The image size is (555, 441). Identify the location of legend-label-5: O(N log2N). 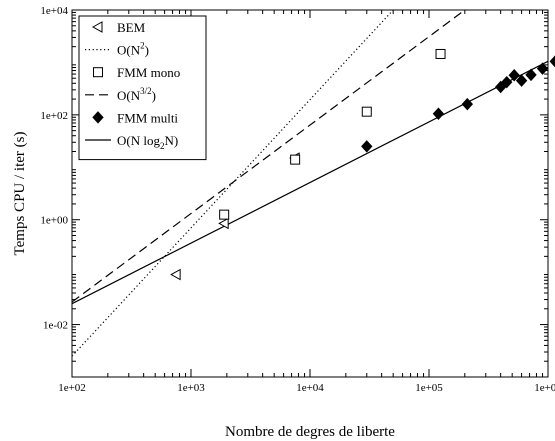
(147, 142).